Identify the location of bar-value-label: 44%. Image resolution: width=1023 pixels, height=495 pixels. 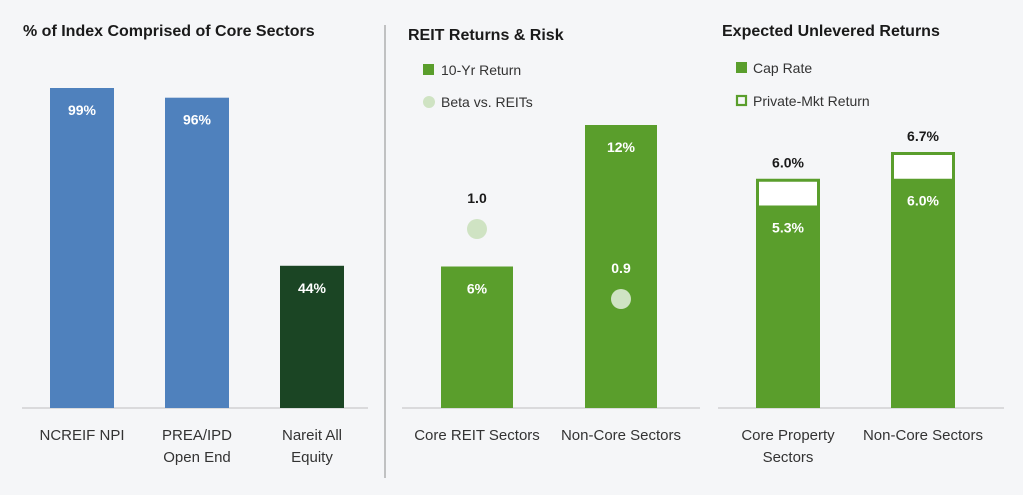
(312, 288).